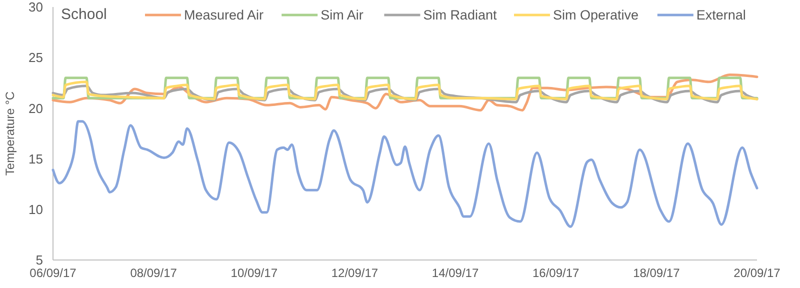 This screenshot has width=800, height=288. What do you see at coordinates (254, 273) in the screenshot?
I see `x-tick-label: 10/09/17` at bounding box center [254, 273].